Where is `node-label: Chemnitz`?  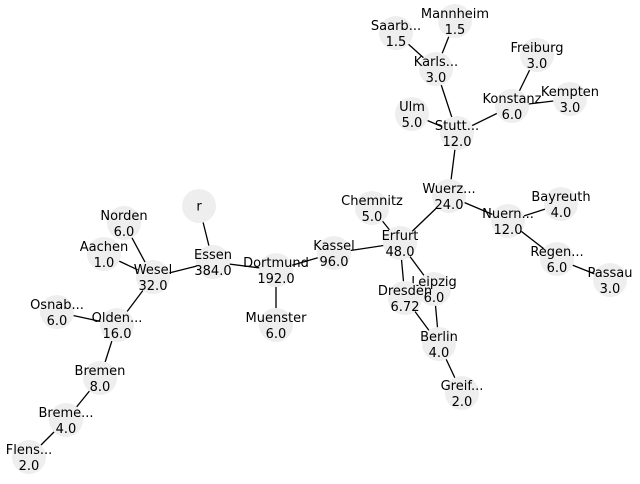
node-label: Chemnitz is located at coordinates (372, 201).